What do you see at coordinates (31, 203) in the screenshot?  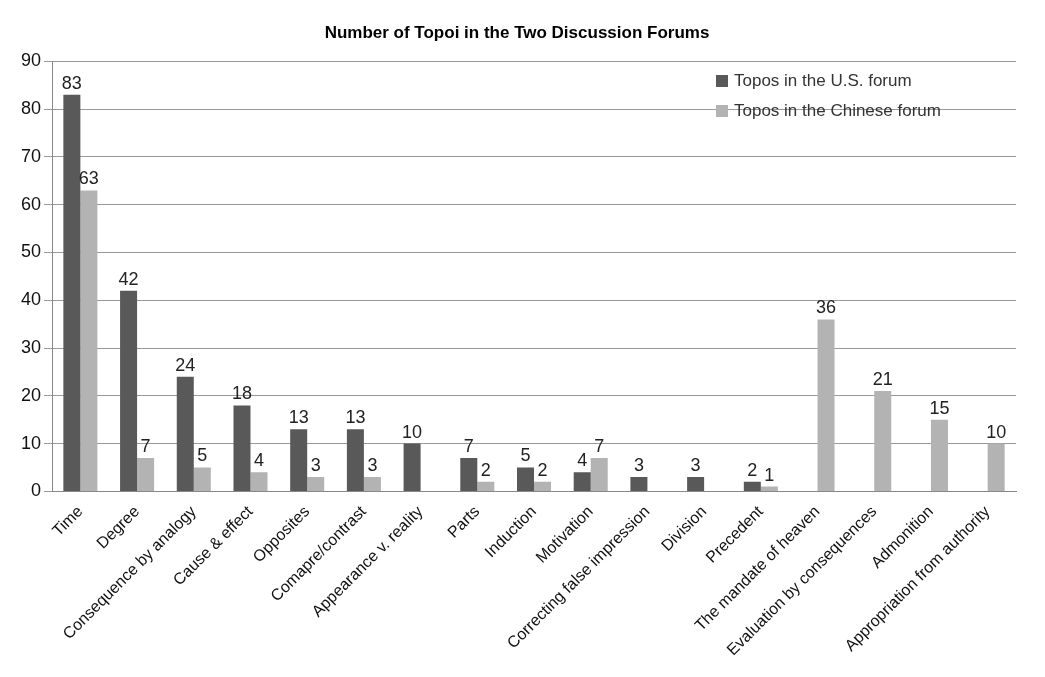 I see `y-tick-label: 60` at bounding box center [31, 203].